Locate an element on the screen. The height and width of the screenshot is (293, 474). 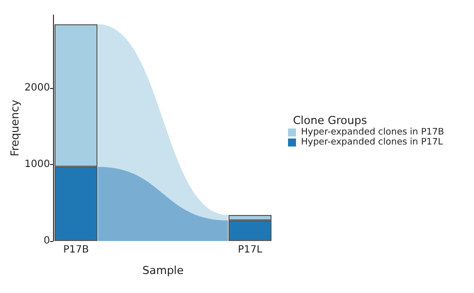
y-tick-label: 2000 is located at coordinates (37, 88).